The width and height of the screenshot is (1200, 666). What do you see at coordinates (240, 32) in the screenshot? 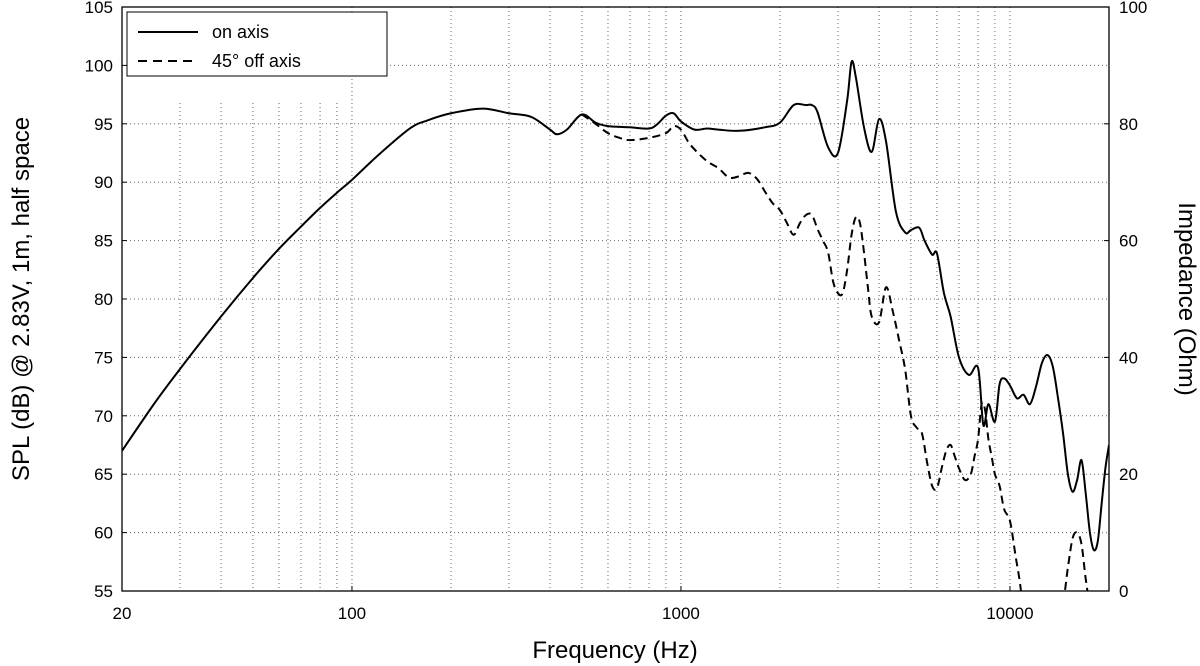
I see `legend-label-on-axis: on axis` at bounding box center [240, 32].